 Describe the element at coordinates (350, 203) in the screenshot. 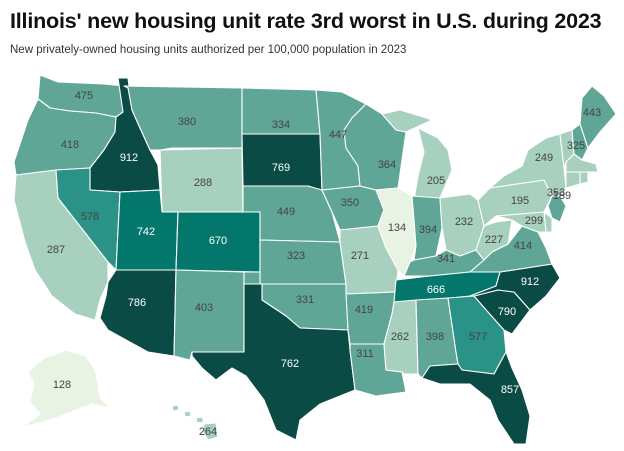

I see `label-IA: 350` at that location.